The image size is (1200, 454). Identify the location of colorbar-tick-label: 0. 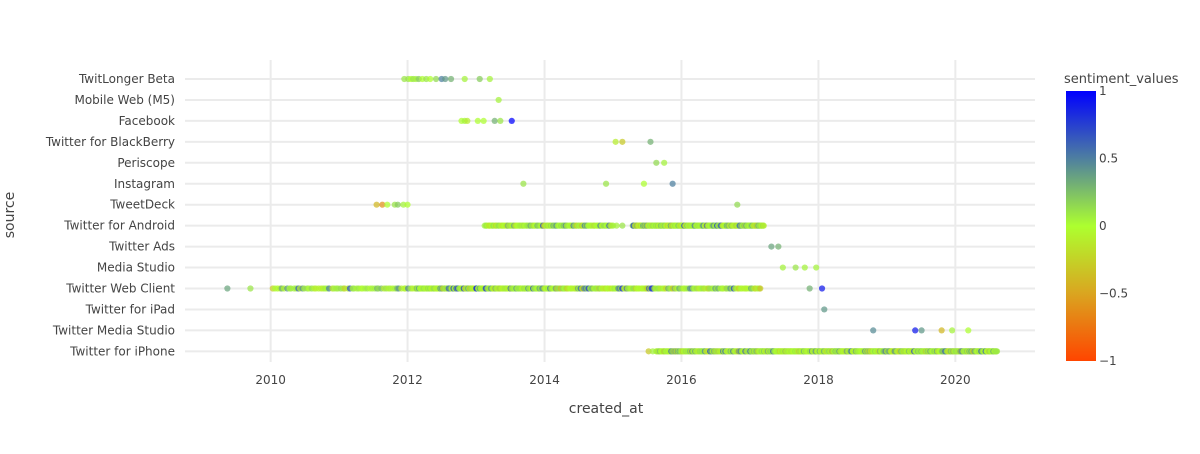
(1103, 226).